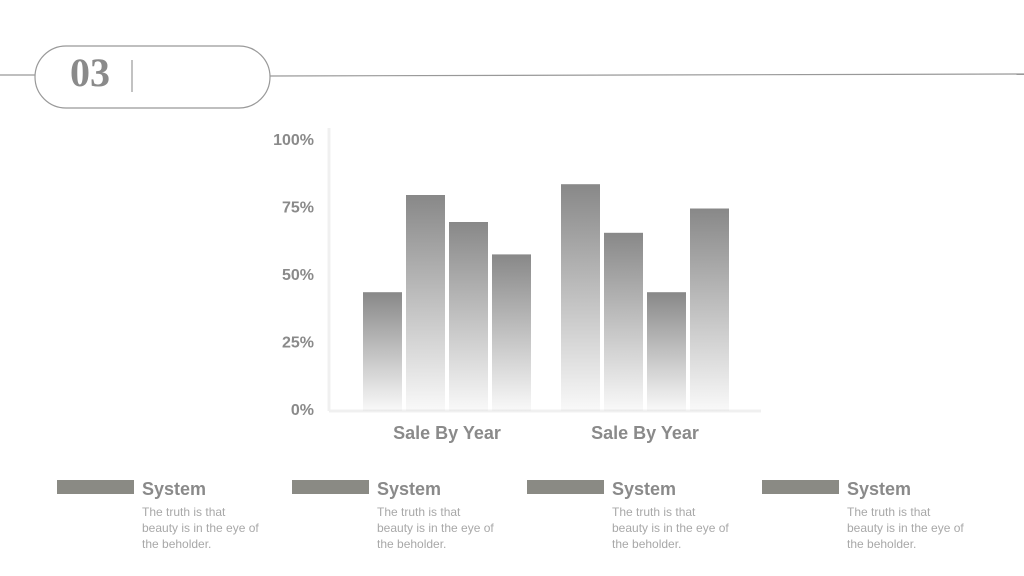 The height and width of the screenshot is (576, 1024). I want to click on y-tick-label: 75%, so click(298, 208).